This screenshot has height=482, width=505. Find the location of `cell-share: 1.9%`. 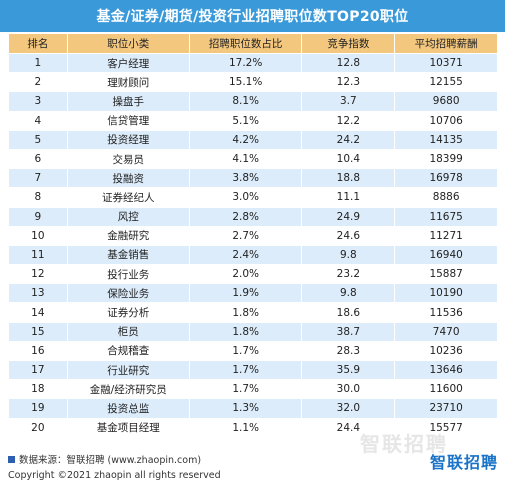

cell-share: 1.9% is located at coordinates (245, 293).